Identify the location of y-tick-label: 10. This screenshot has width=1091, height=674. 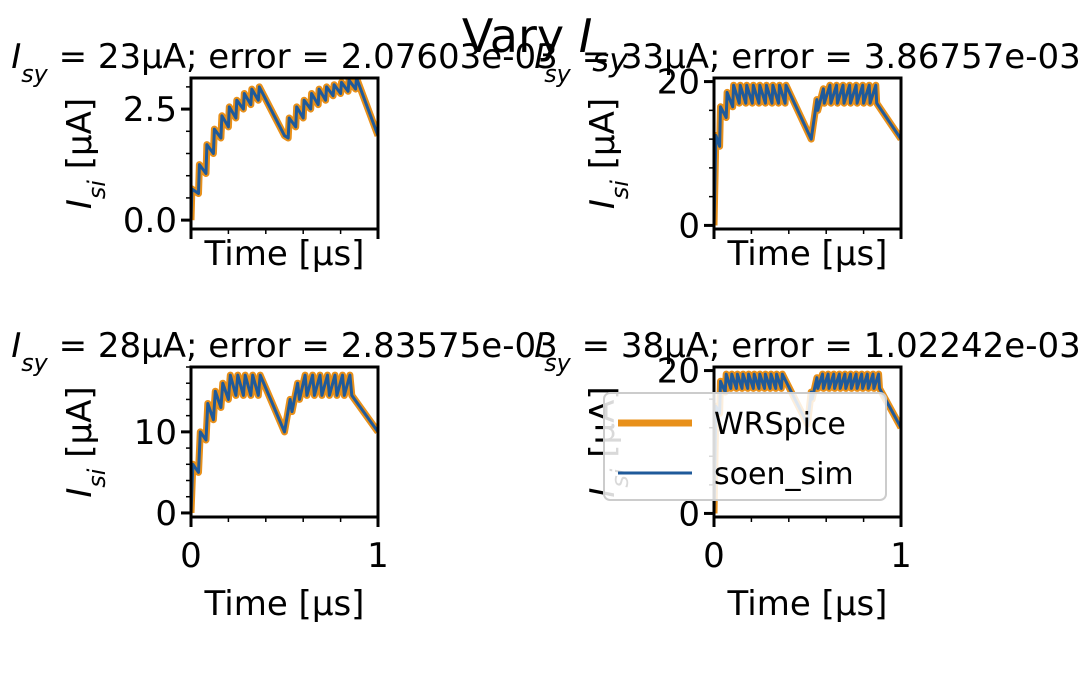
(155, 433).